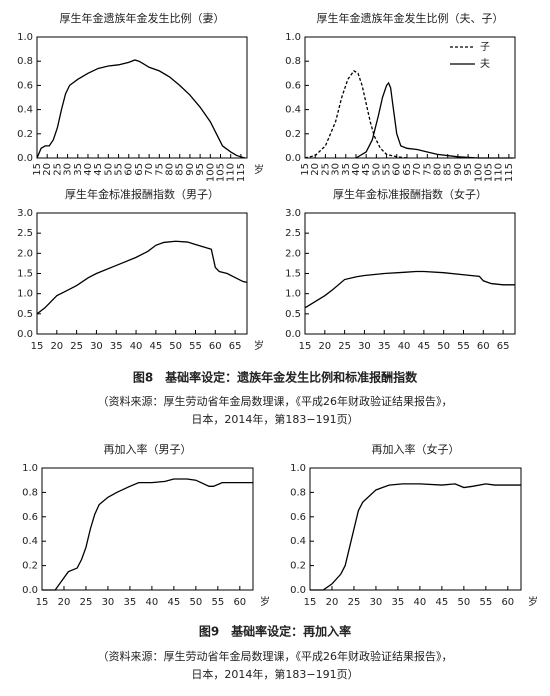  What do you see at coordinates (275, 377) in the screenshot?
I see `figure-caption: 图8 基础率设定：遗族年金发生比例和标准报酬指数` at bounding box center [275, 377].